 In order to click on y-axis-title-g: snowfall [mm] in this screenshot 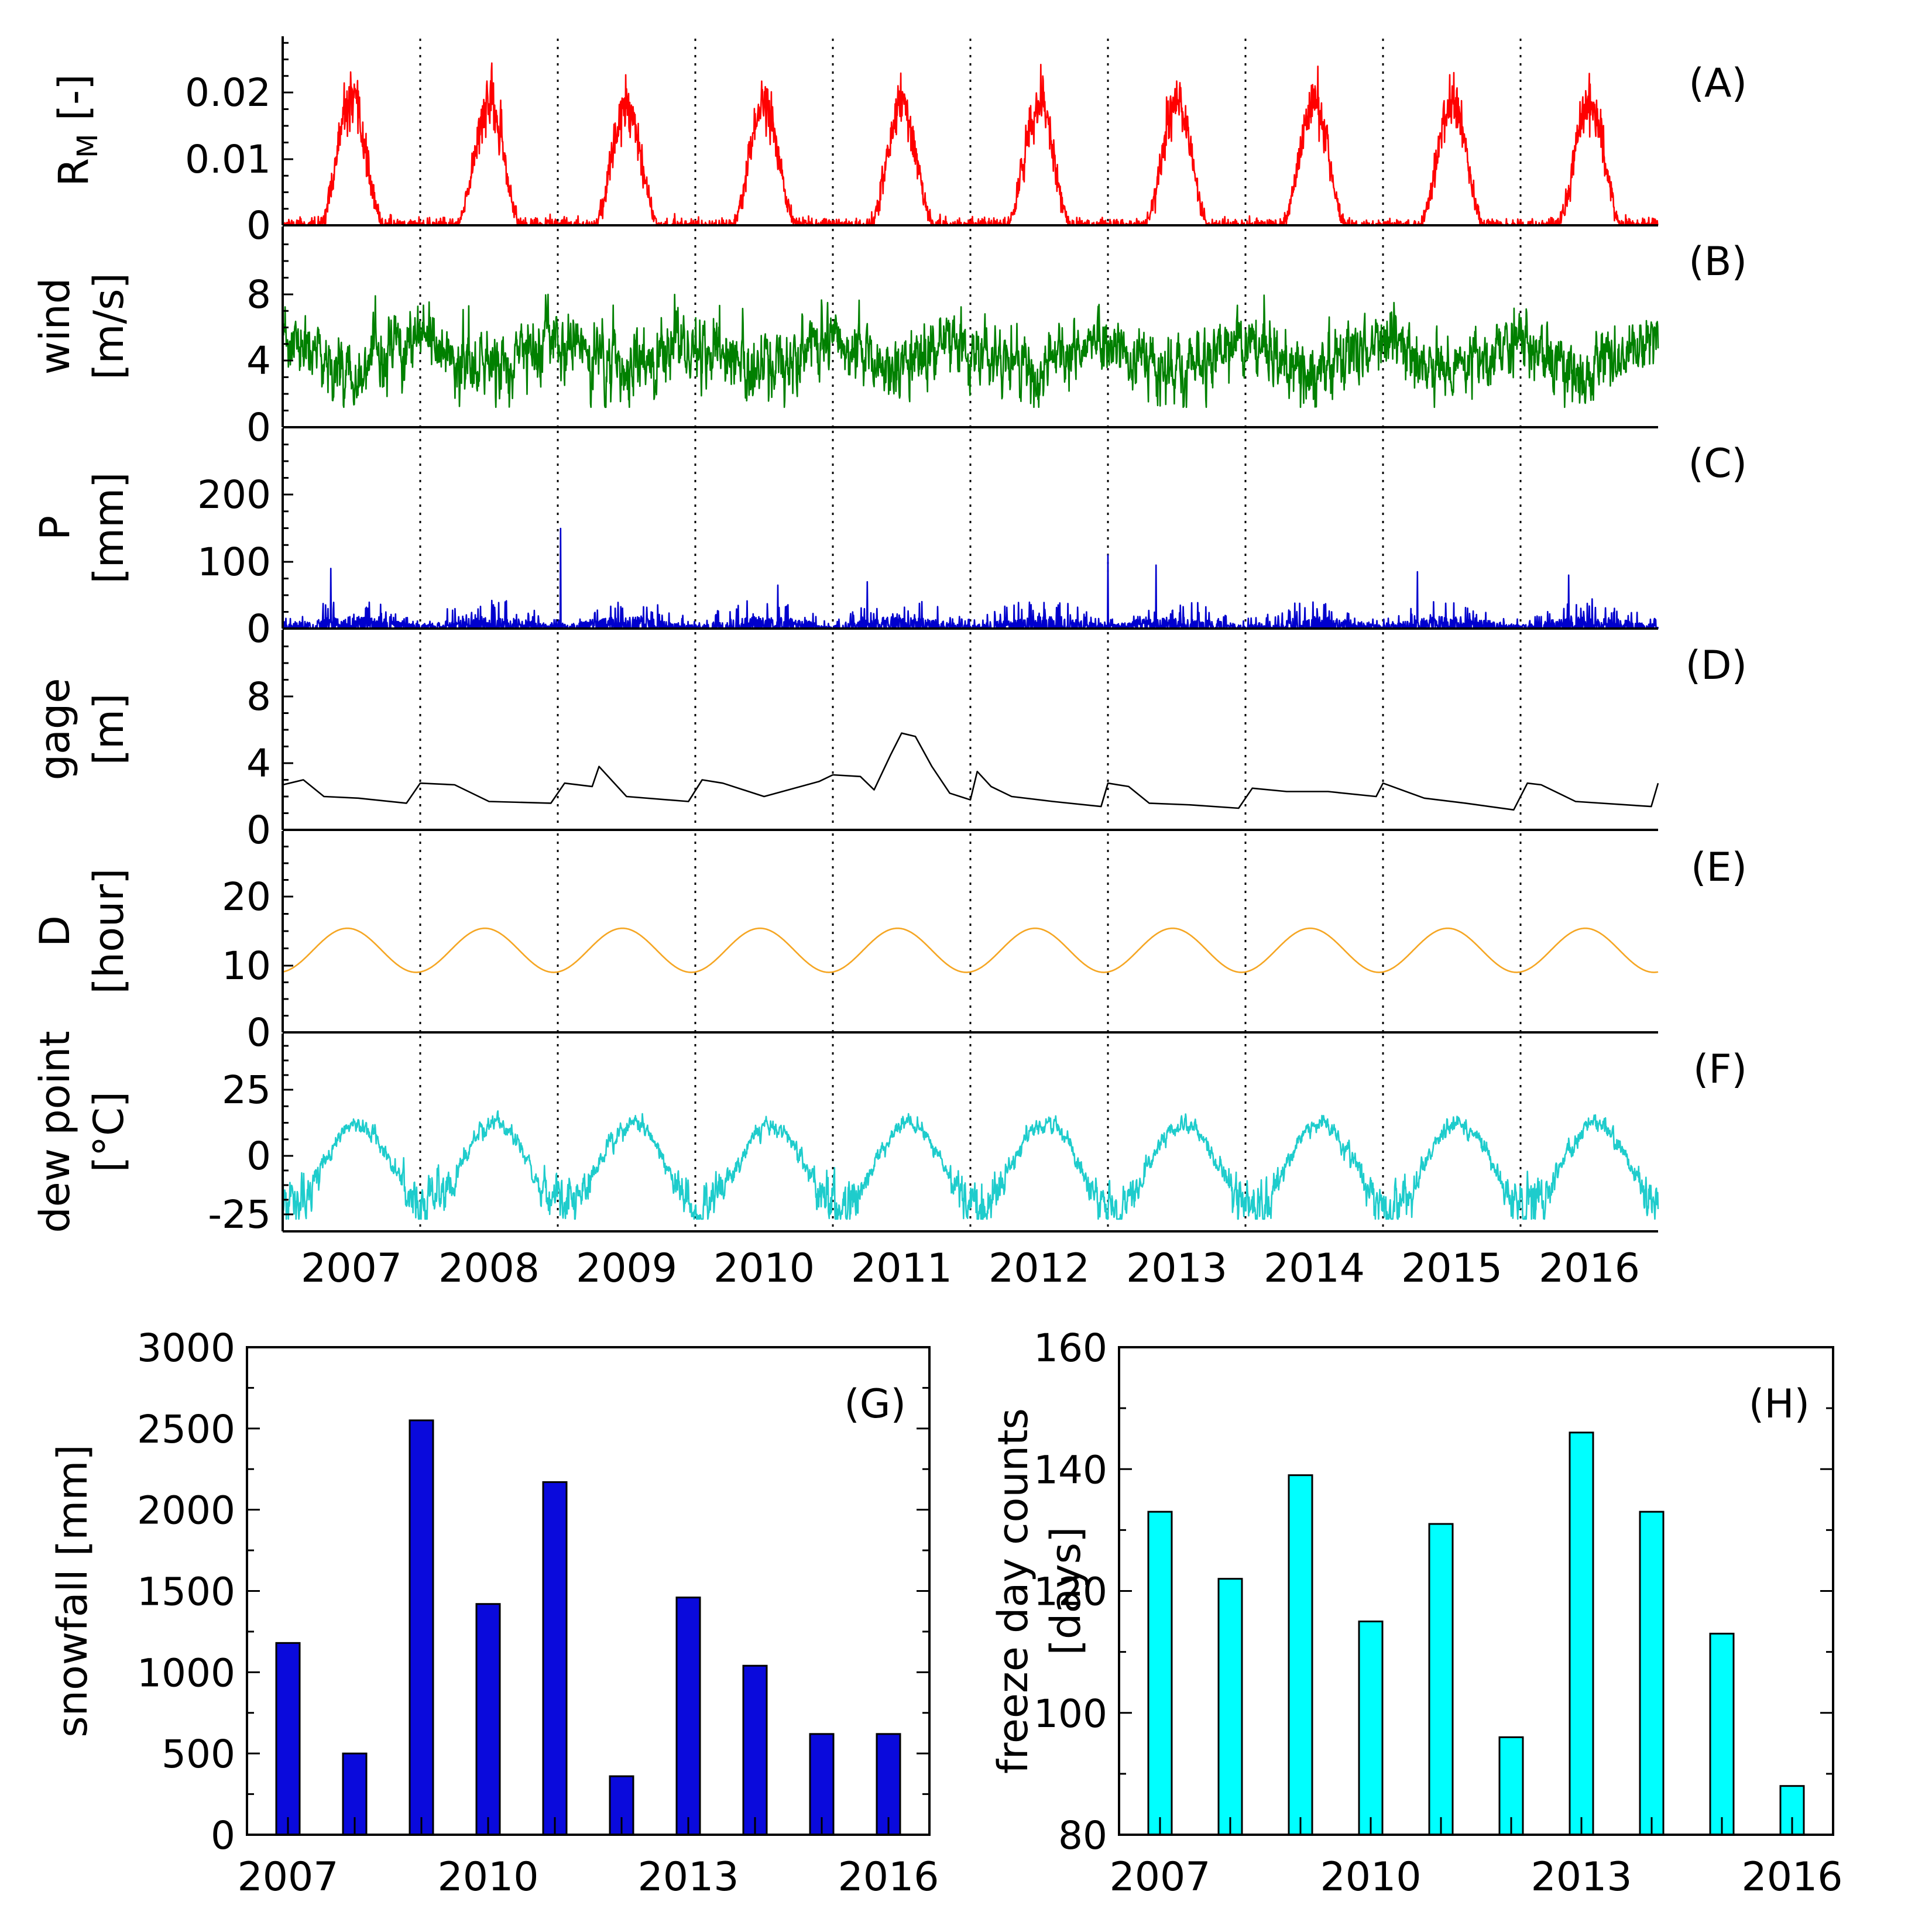, I will do `click(73, 1591)`.